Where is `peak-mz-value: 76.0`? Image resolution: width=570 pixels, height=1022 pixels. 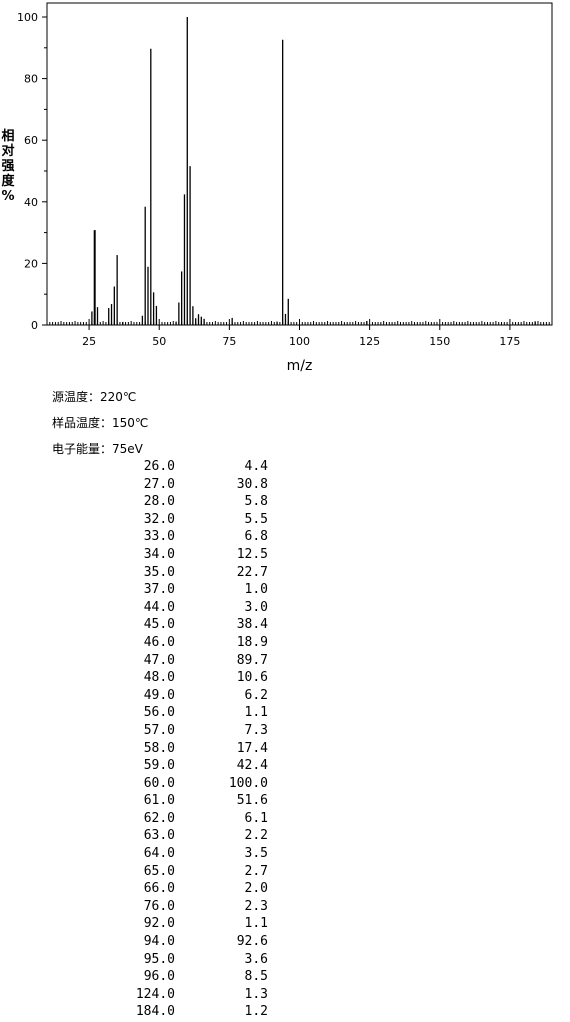 peak-mz-value: 76.0 is located at coordinates (159, 906).